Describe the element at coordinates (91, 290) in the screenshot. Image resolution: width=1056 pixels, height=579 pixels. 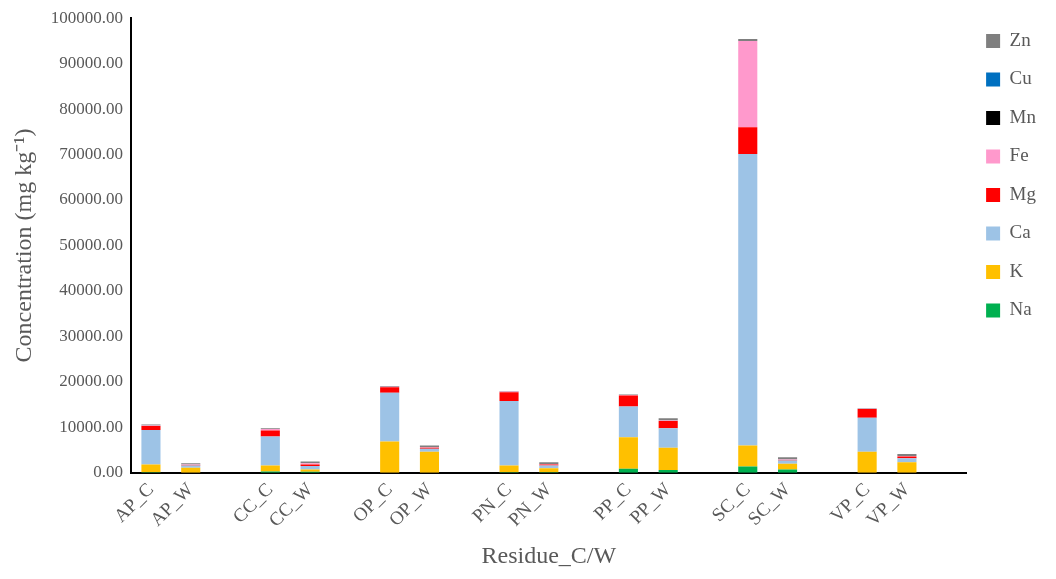
I see `y-tick-label: 40000.00` at that location.